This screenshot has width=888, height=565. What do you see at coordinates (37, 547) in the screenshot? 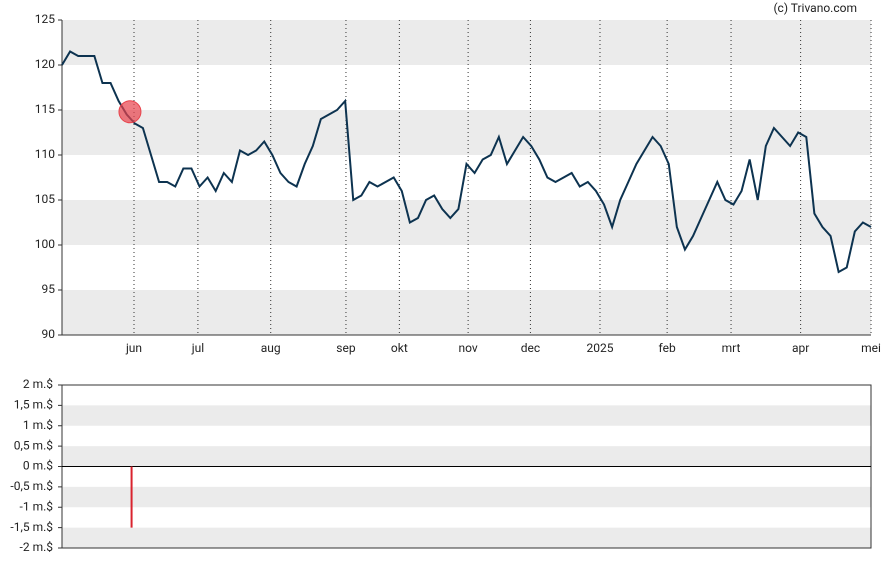
I see `y-tick-label: -2 m.$` at bounding box center [37, 547].